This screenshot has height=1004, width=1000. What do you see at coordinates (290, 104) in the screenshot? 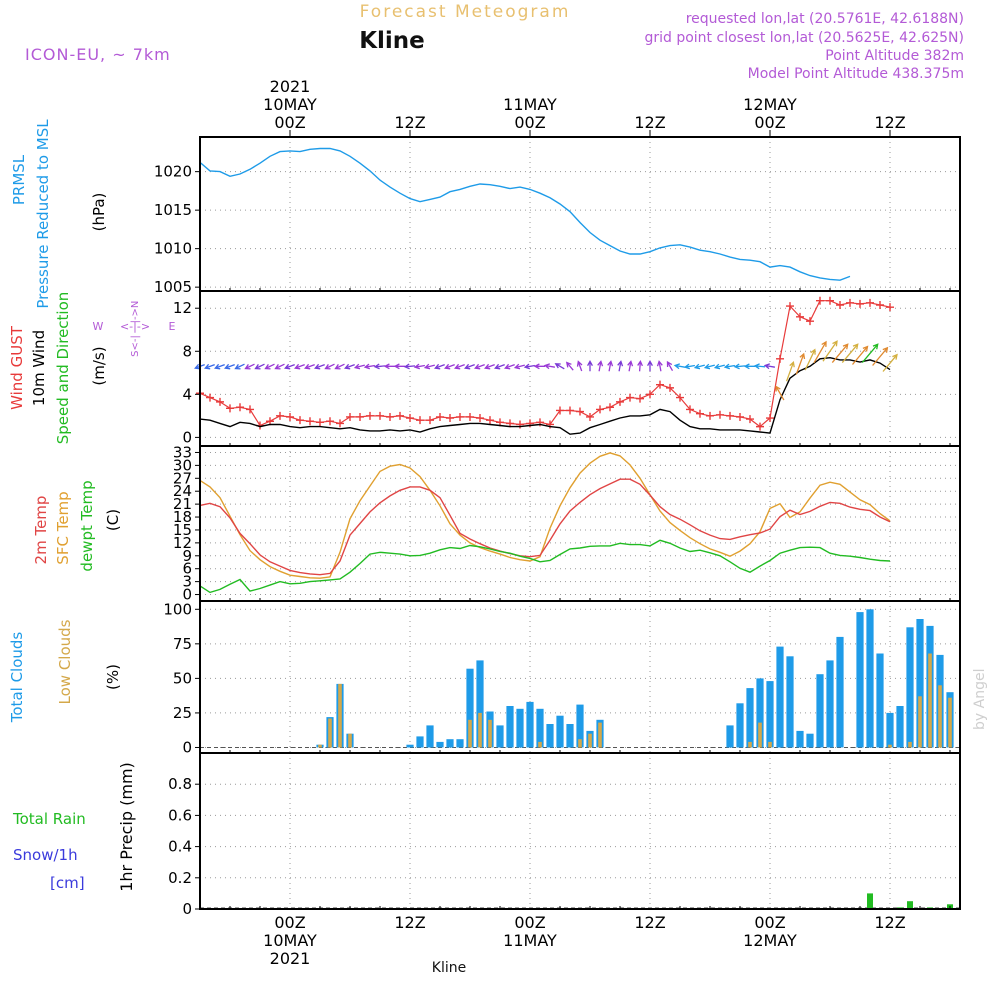
I see `top-date-label: 10MAY` at bounding box center [290, 104].